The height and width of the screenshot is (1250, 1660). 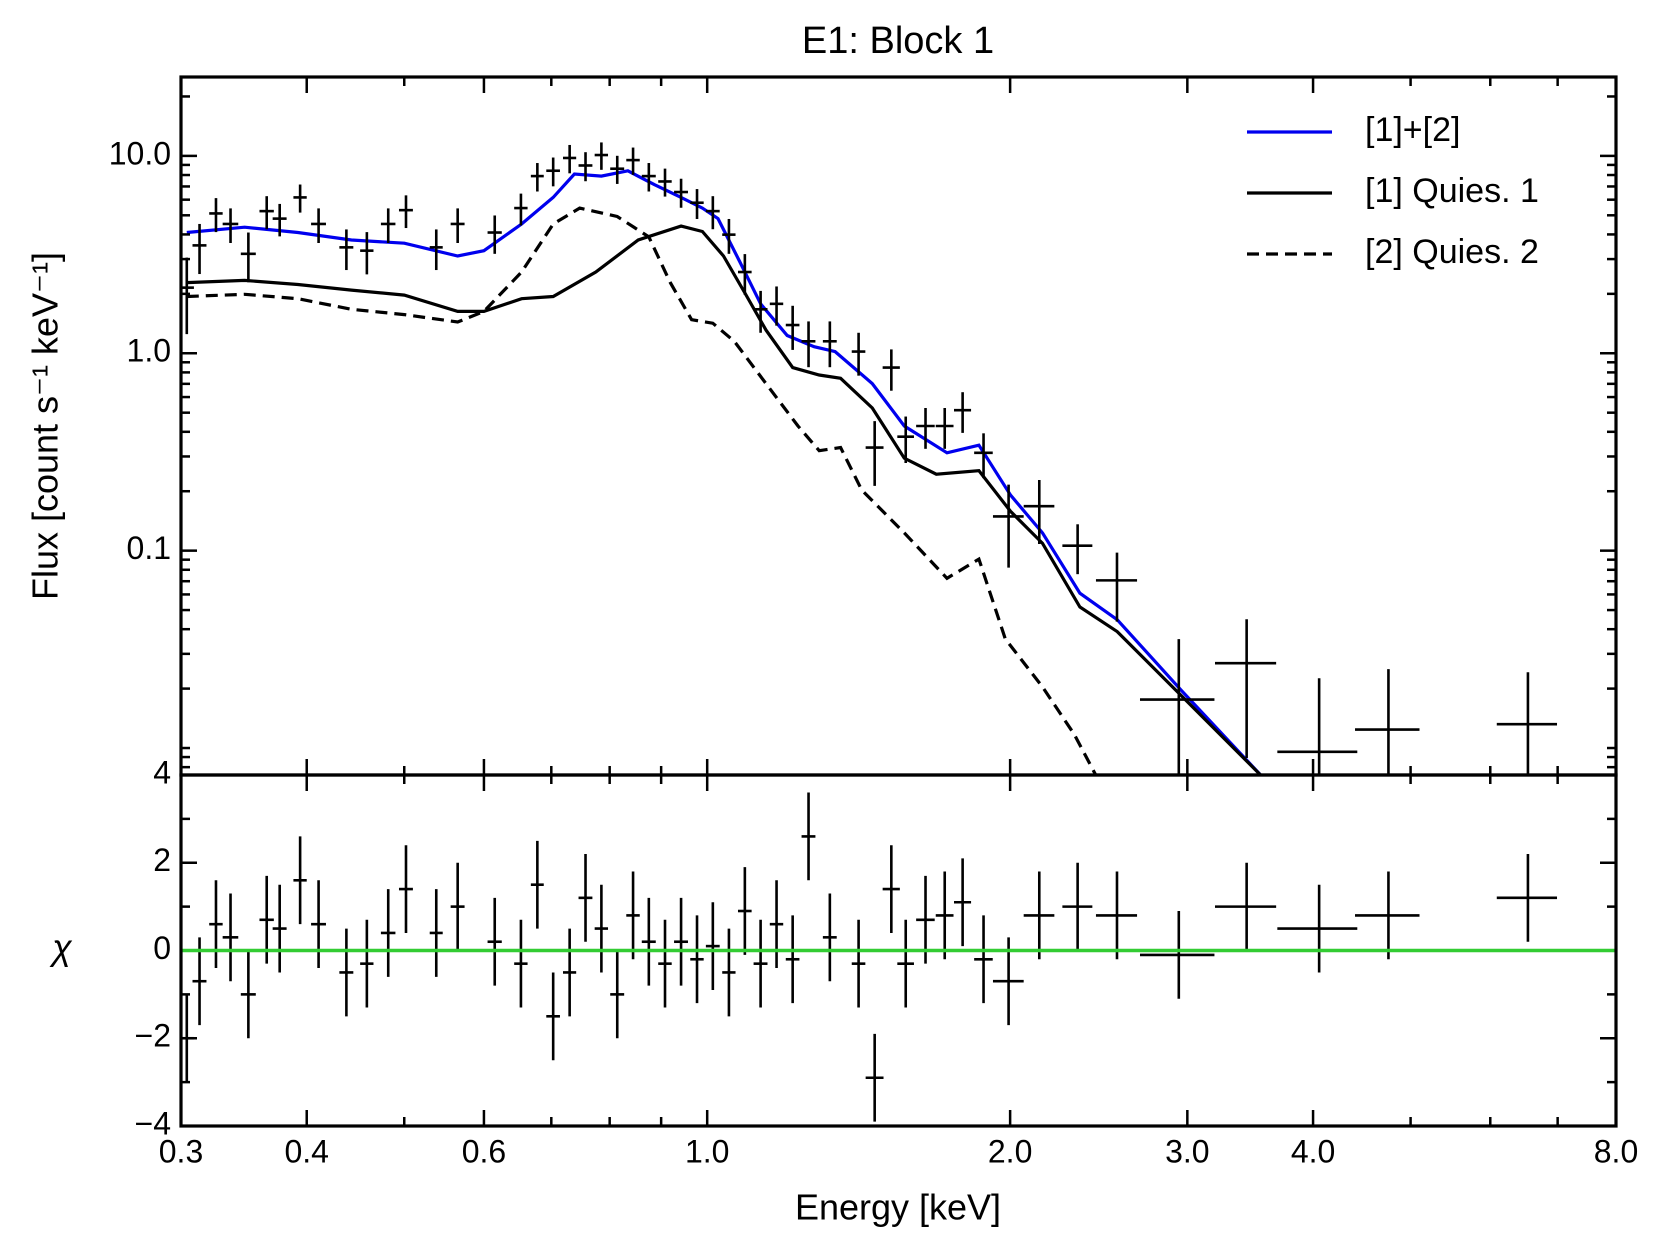 What do you see at coordinates (181, 1151) in the screenshot?
I see `x-tick-label: 0.3` at bounding box center [181, 1151].